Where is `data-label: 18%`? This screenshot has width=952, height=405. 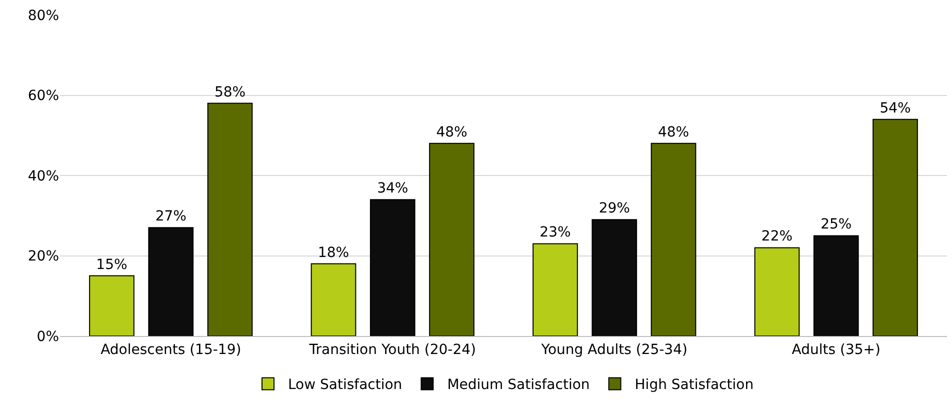
data-label: 18% is located at coordinates (334, 252).